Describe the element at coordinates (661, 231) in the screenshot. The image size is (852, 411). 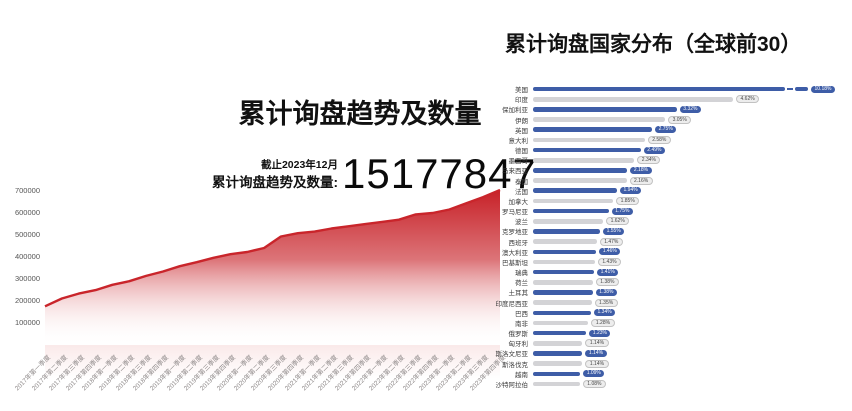
I see `bar-row: 克罗地亚 1.55%` at that location.